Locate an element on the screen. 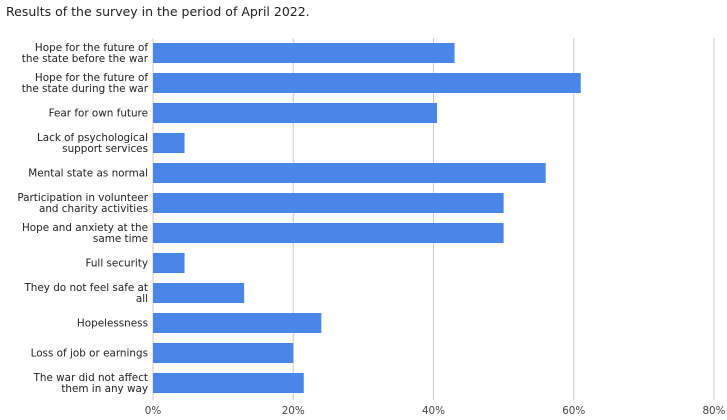  x-tick-label: 40% is located at coordinates (433, 411).